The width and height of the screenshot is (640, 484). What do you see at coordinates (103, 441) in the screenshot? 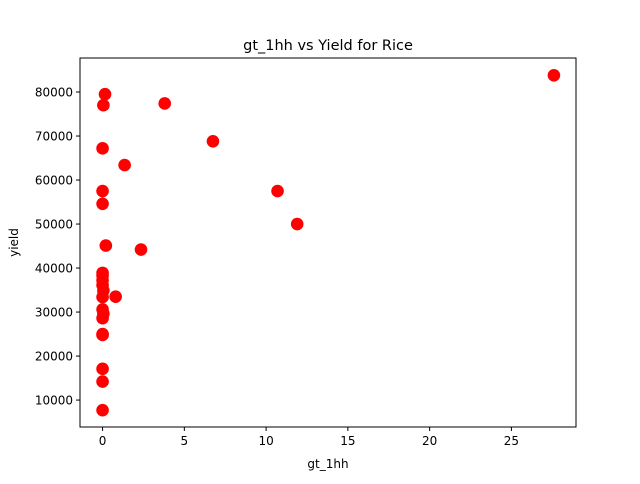
I see `x-tick-label: 0` at bounding box center [103, 441].